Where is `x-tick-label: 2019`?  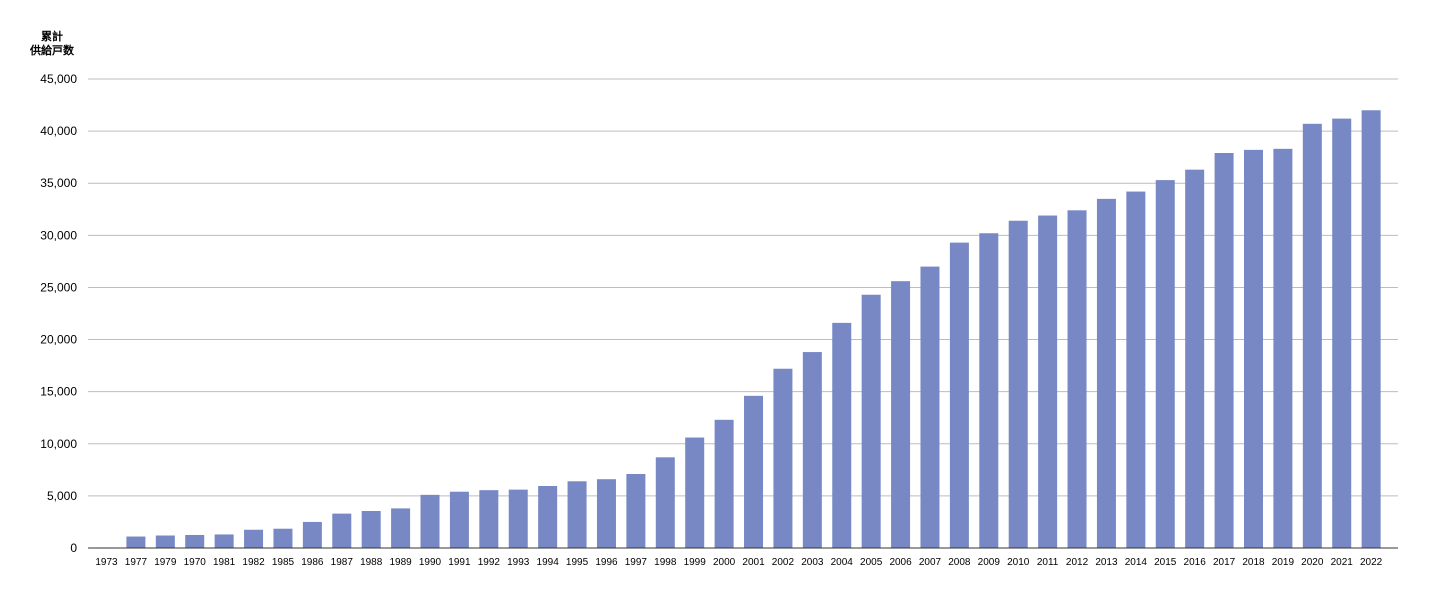
x-tick-label: 2019 is located at coordinates (1283, 562).